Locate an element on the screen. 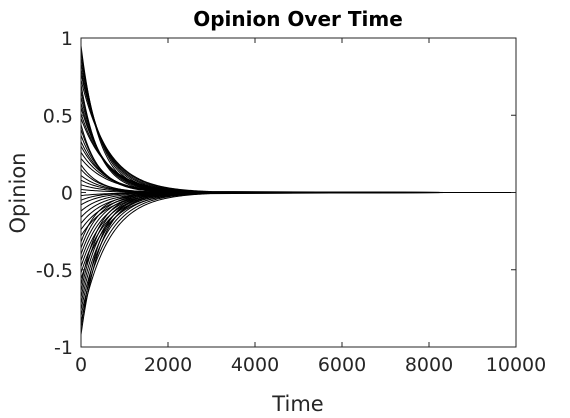  y-tick-label: 0 is located at coordinates (67, 194).